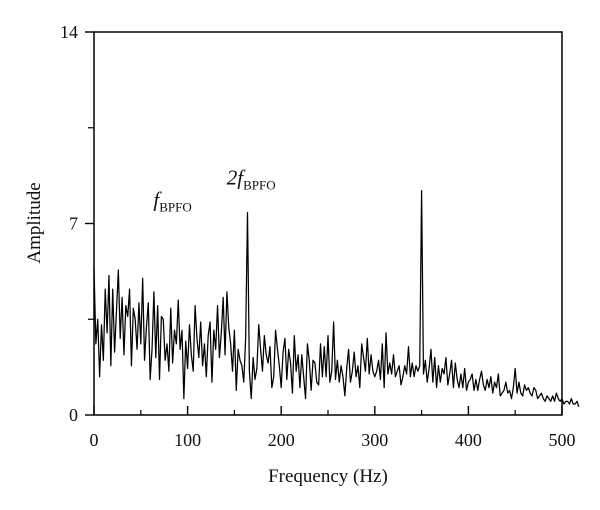  What do you see at coordinates (232, 178) in the screenshot?
I see `peak-label-prefix: 2` at bounding box center [232, 178].